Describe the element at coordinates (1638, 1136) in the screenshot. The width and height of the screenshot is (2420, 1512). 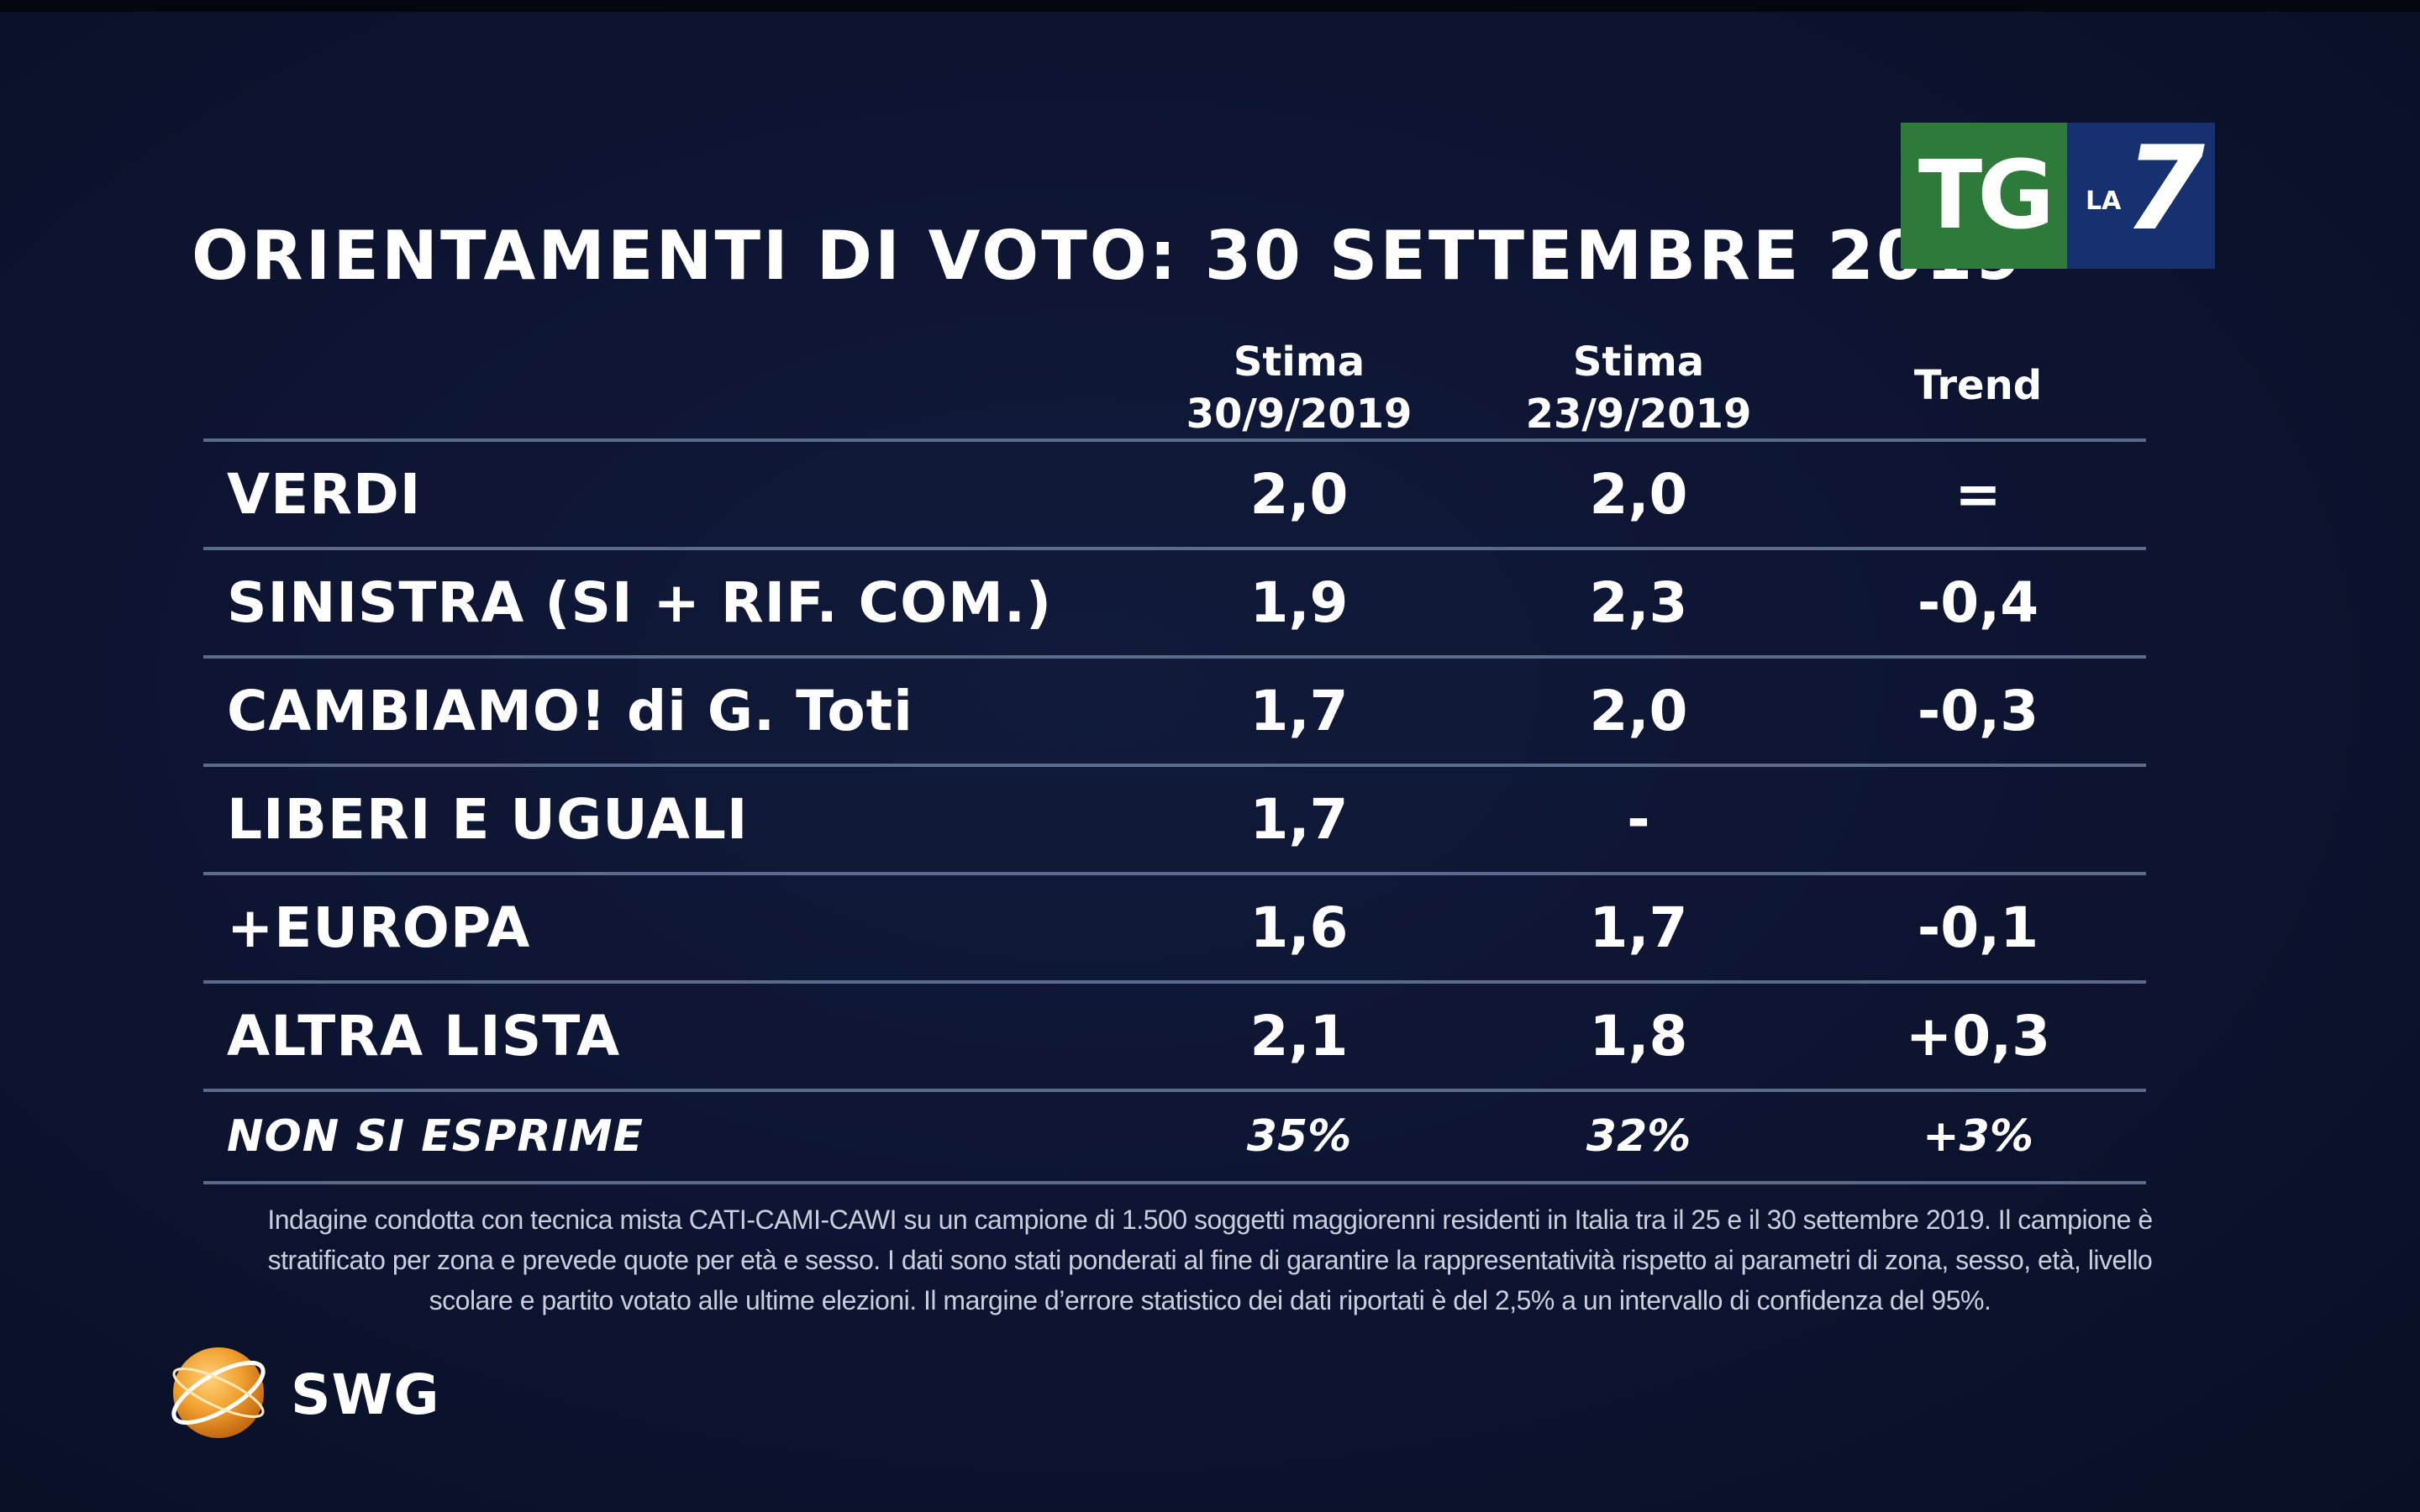
I see `stima-23-9-value: 32%` at that location.